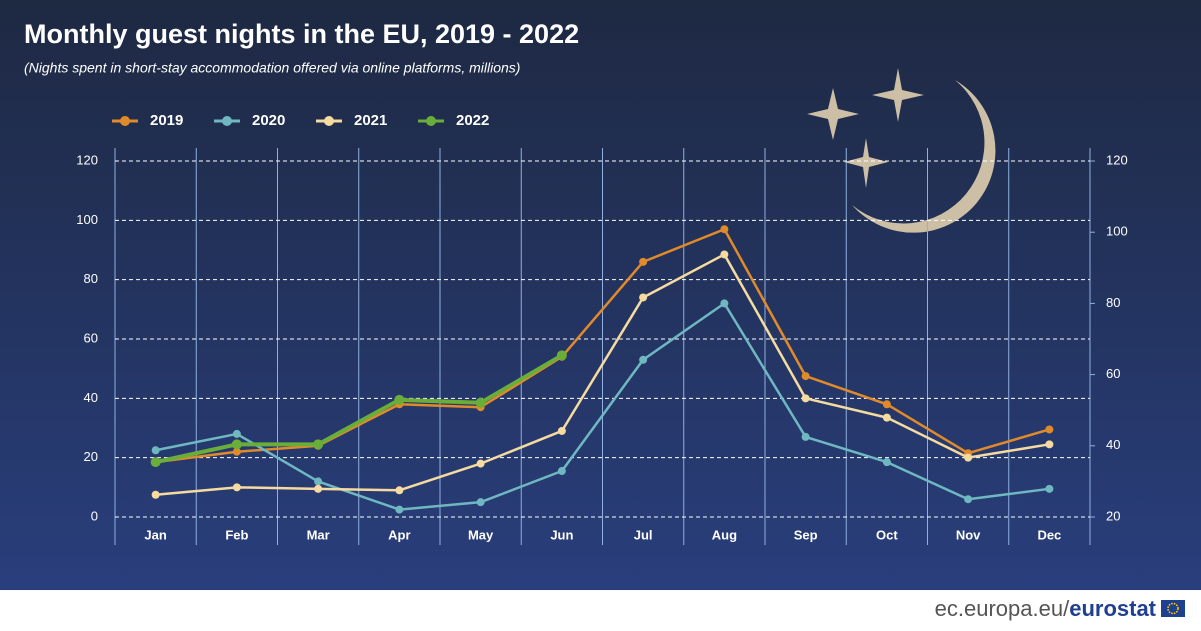 This screenshot has width=1201, height=631. Describe the element at coordinates (1113, 373) in the screenshot. I see `y2-tick-label: 60` at that location.